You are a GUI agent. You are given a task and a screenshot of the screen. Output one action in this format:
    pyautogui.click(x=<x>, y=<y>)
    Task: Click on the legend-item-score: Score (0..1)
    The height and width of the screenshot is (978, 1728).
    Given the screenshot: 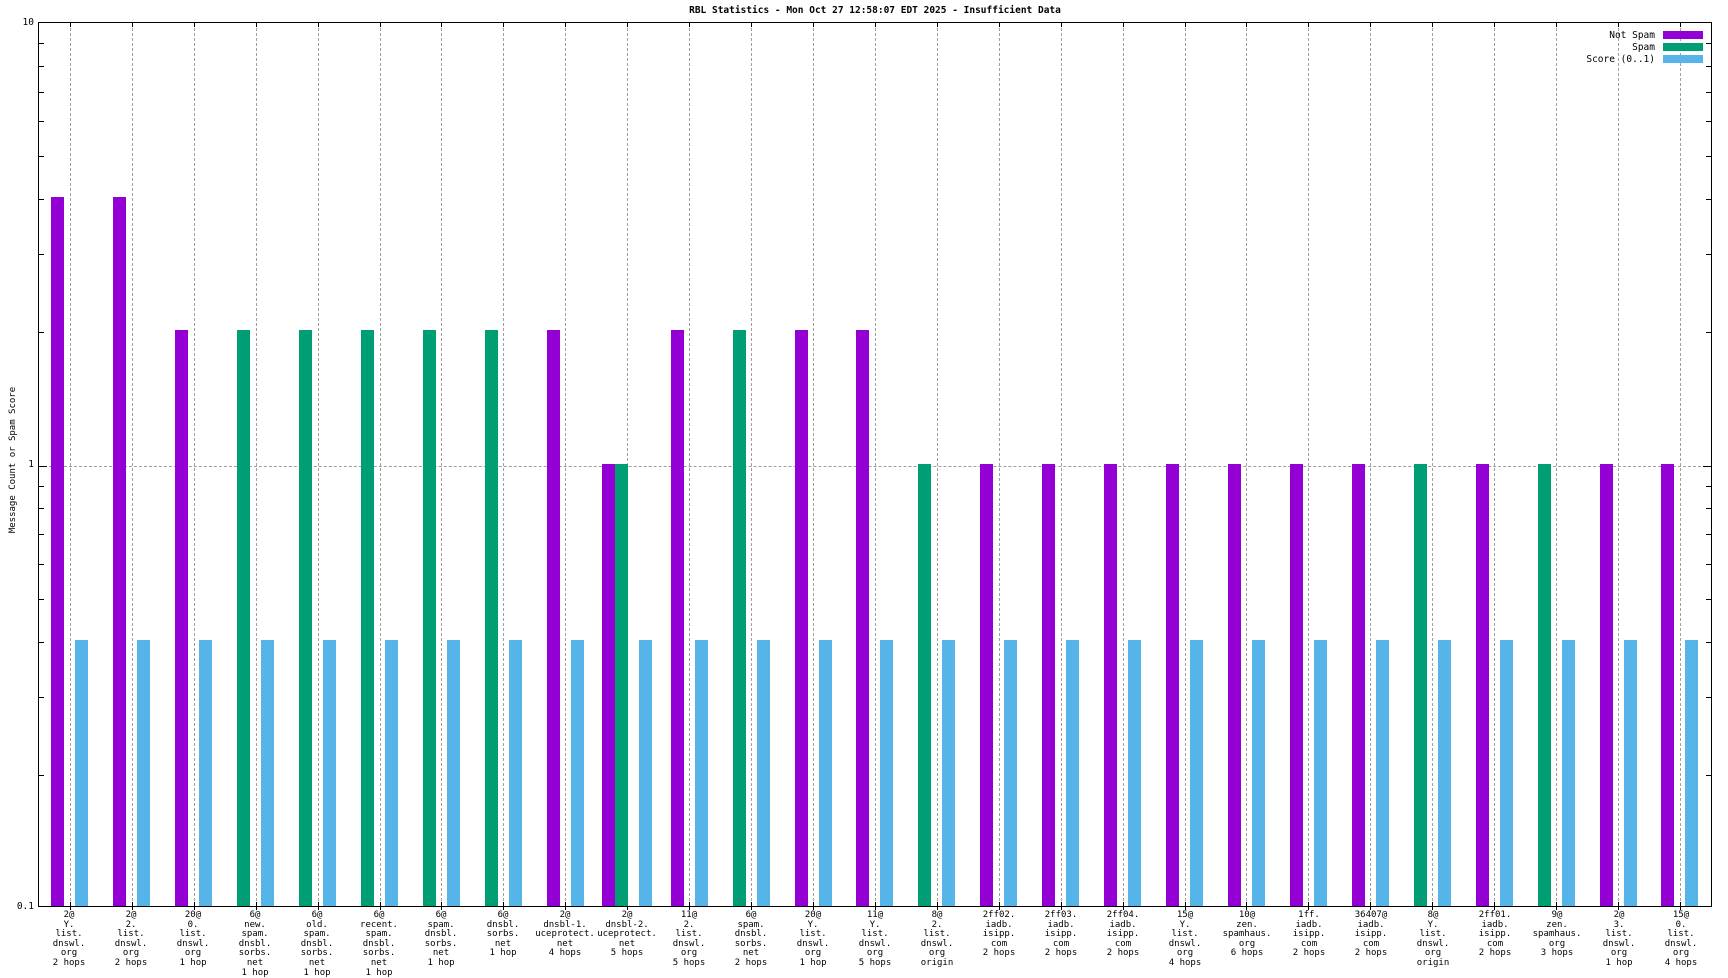 What is the action you would take?
    pyautogui.click(x=1644, y=59)
    